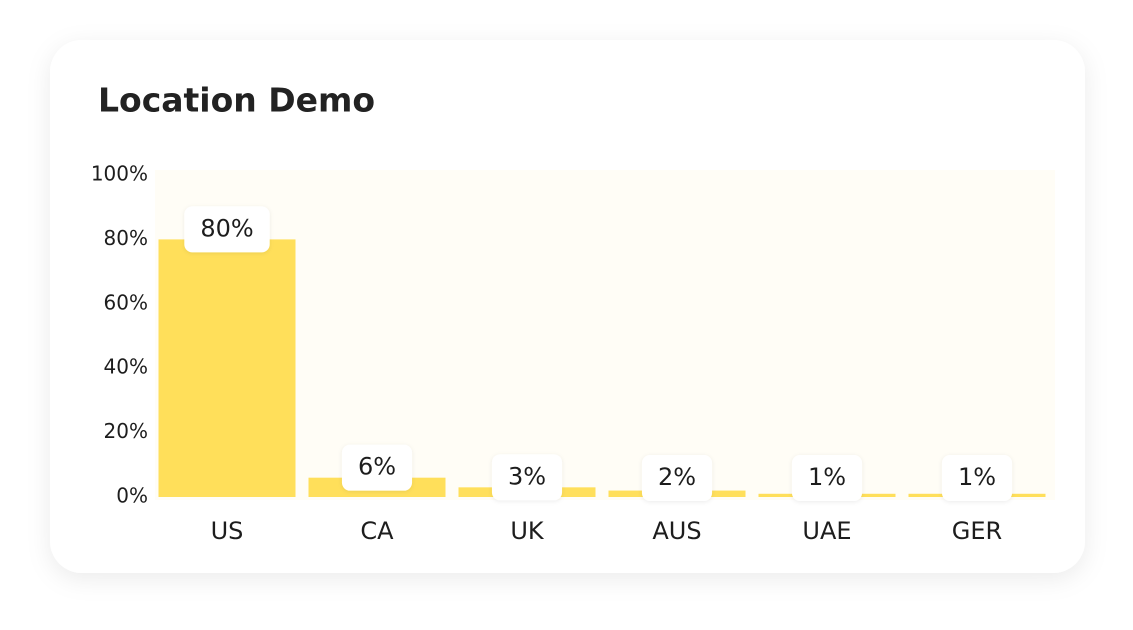 This screenshot has width=1133, height=630. I want to click on y-tick-label: 0%, so click(132, 496).